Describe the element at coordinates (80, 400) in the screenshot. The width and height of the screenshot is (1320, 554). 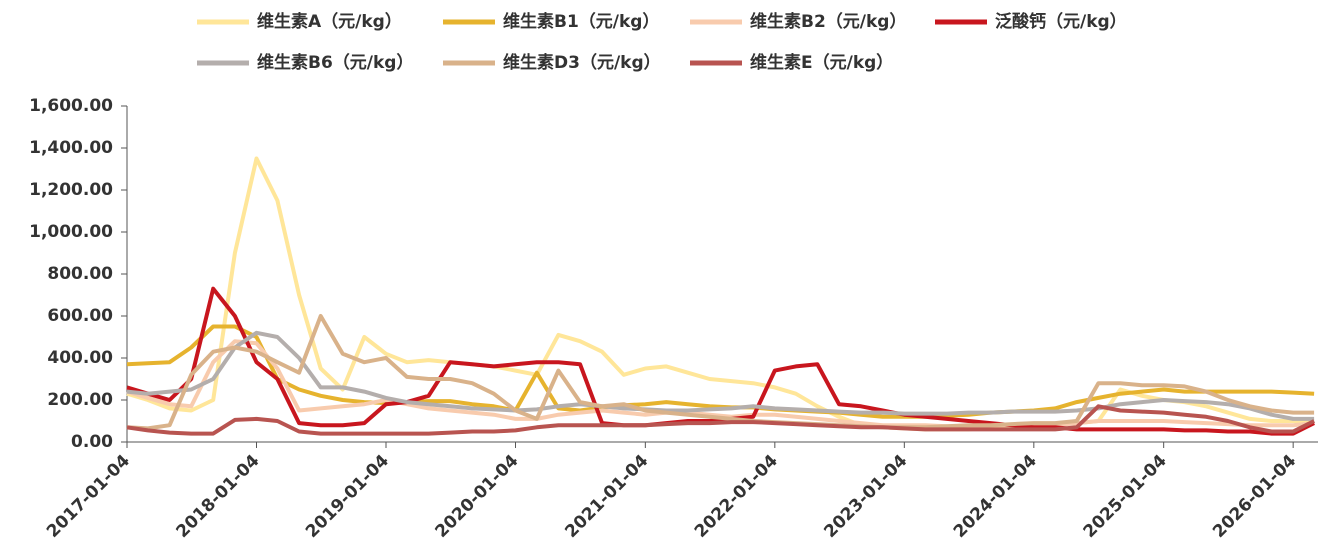
I see `y-tick-label: 200.00` at that location.